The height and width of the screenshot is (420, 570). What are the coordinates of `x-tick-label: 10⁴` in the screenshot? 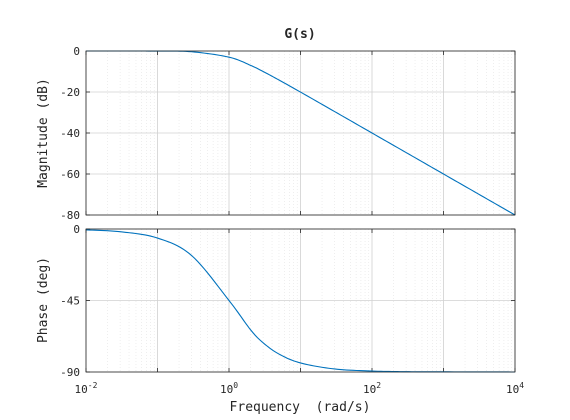 It's located at (515, 388).